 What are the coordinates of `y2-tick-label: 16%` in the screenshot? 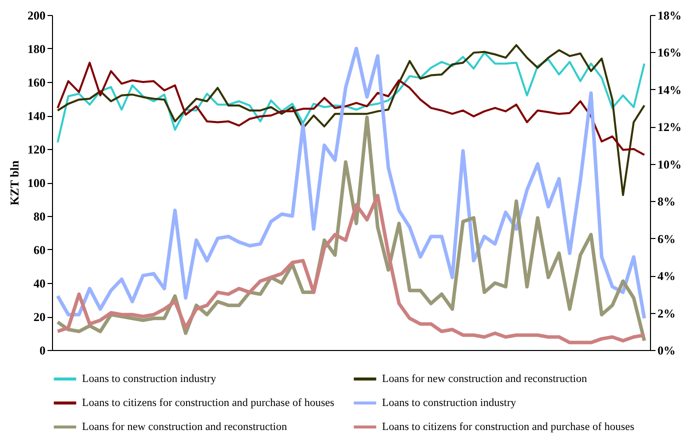 It's located at (670, 53).